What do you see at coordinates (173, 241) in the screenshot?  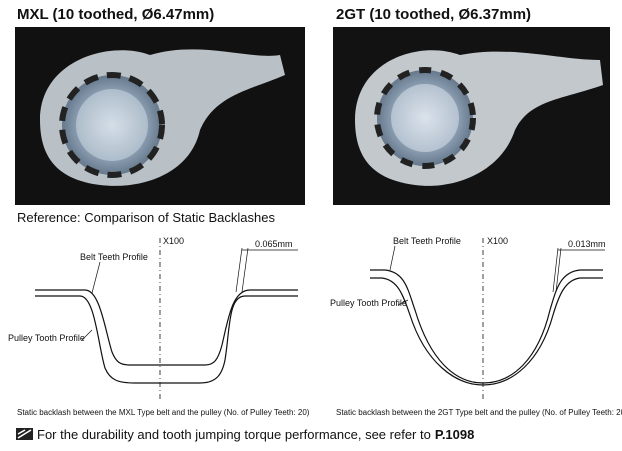 I see `left-scale: X100` at bounding box center [173, 241].